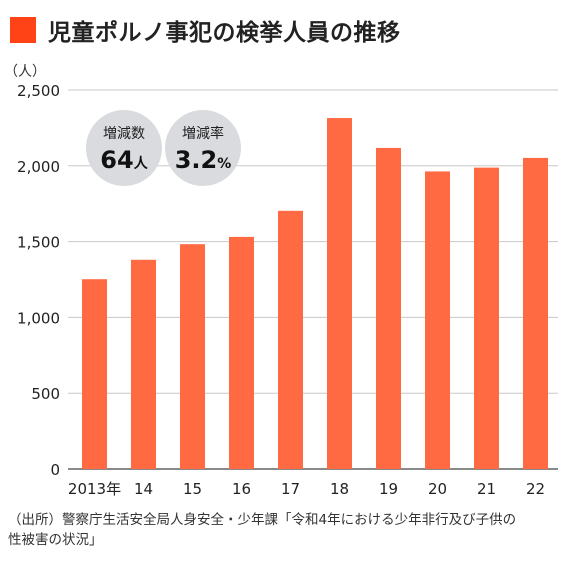 This screenshot has width=570, height=564. Describe the element at coordinates (55, 470) in the screenshot. I see `y-tick-label: 0` at that location.